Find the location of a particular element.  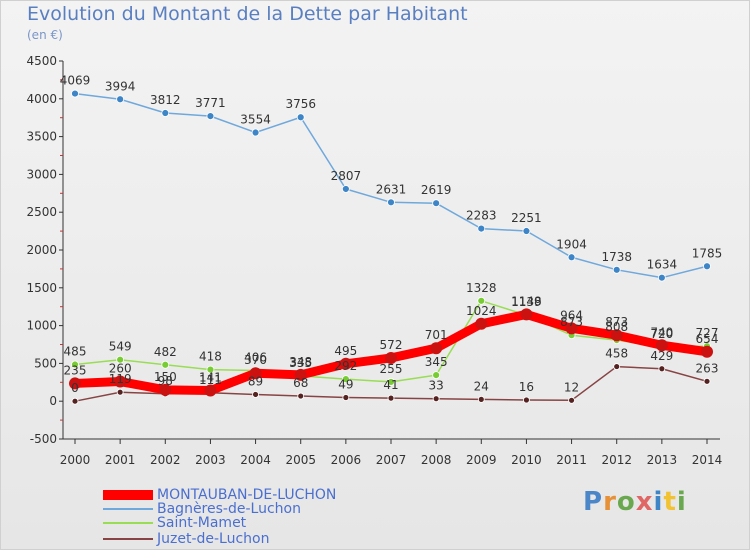

series-juzet-data-label: 0 is located at coordinates (75, 388).